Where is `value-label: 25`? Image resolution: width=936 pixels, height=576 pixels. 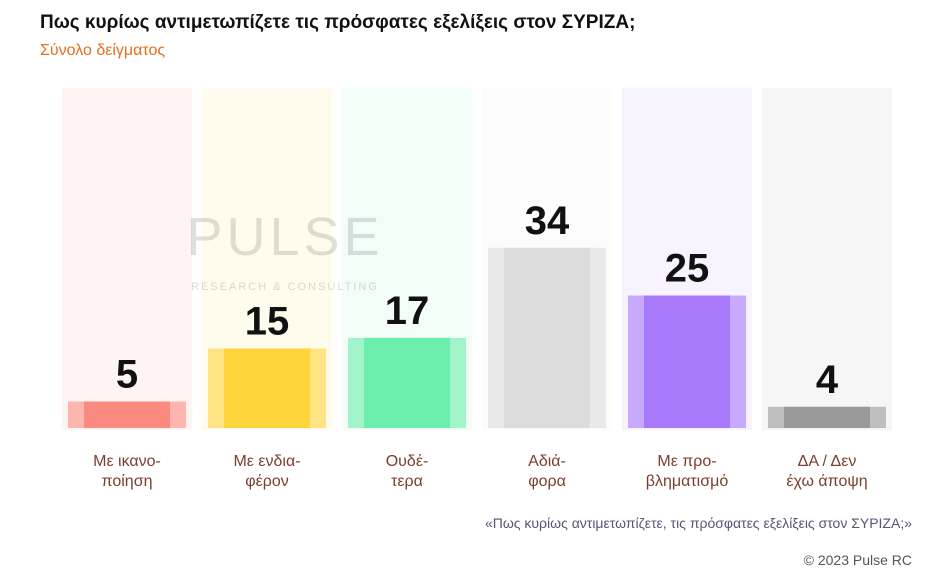
value-label: 25 is located at coordinates (687, 269).